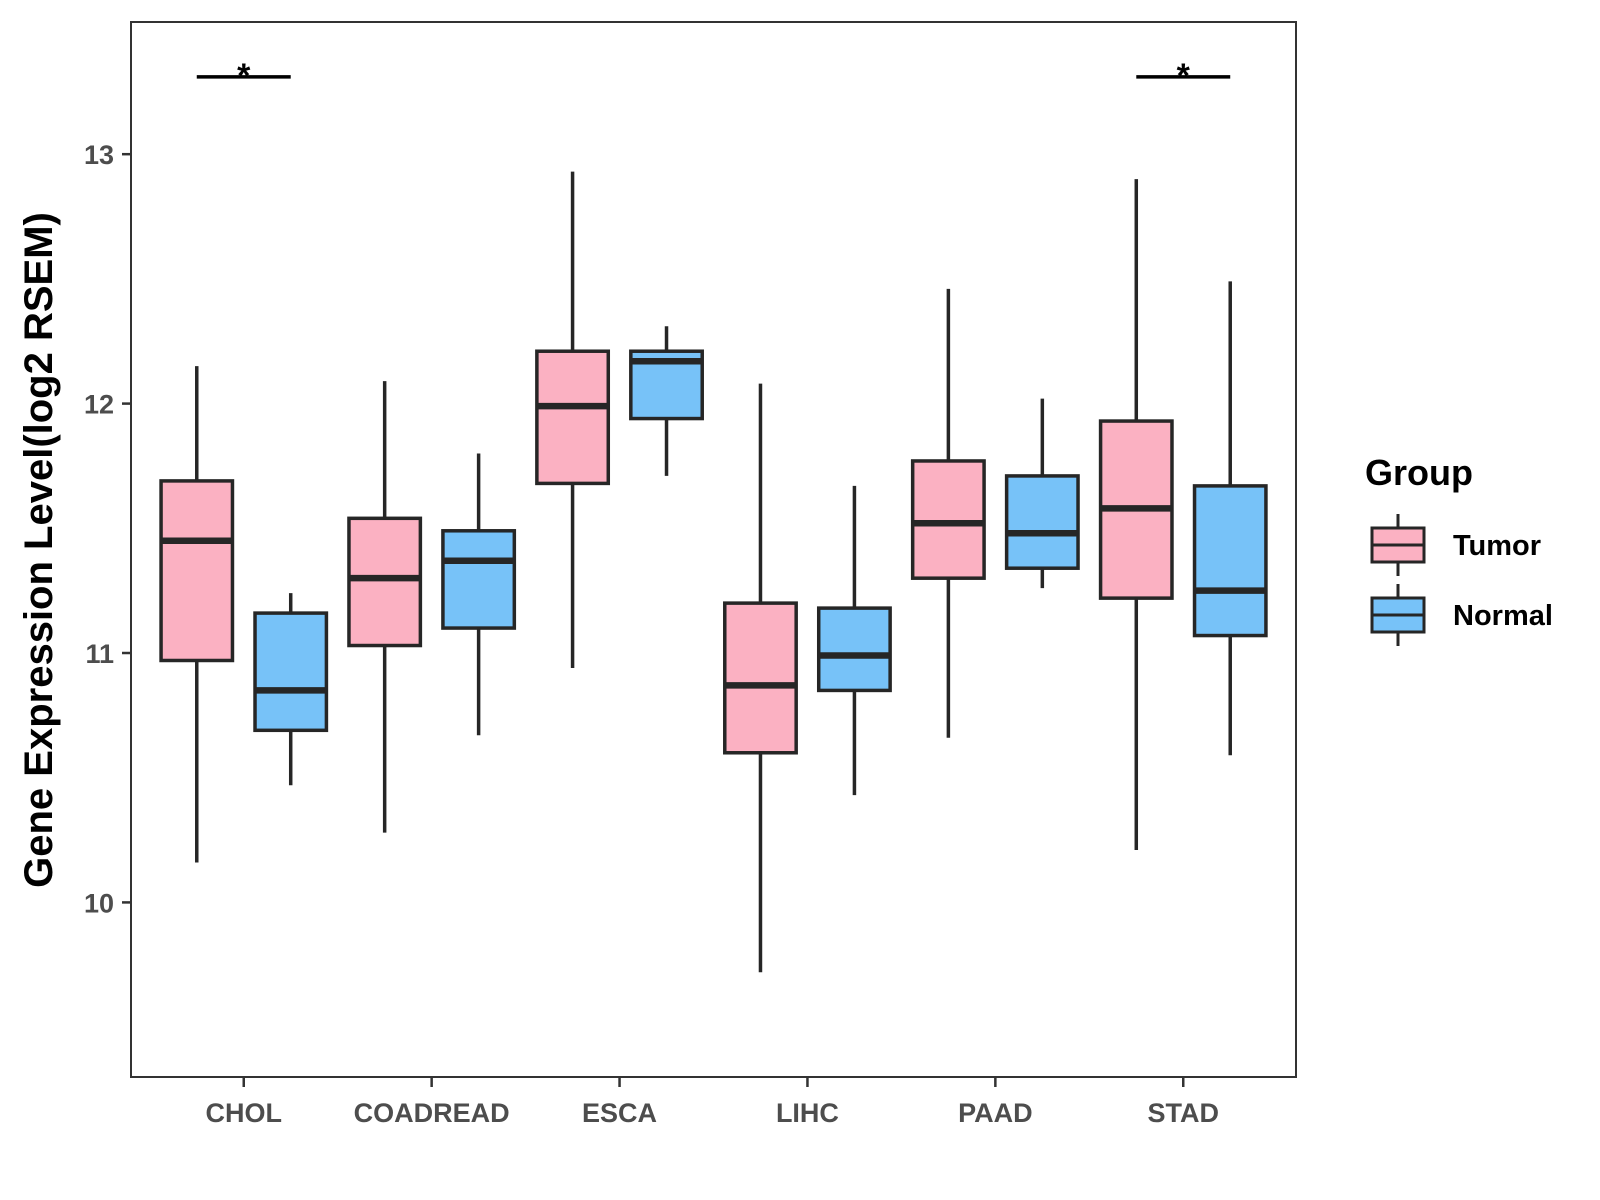  I want to click on x-tick-label: LIHC, so click(807, 1113).